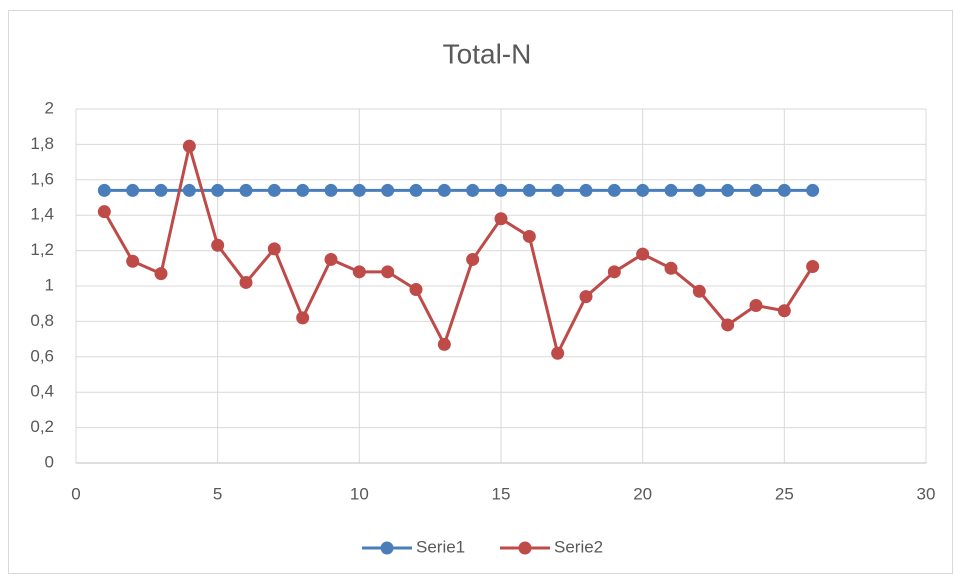 The image size is (954, 575). I want to click on y-tick-label: 1,8, so click(42, 143).